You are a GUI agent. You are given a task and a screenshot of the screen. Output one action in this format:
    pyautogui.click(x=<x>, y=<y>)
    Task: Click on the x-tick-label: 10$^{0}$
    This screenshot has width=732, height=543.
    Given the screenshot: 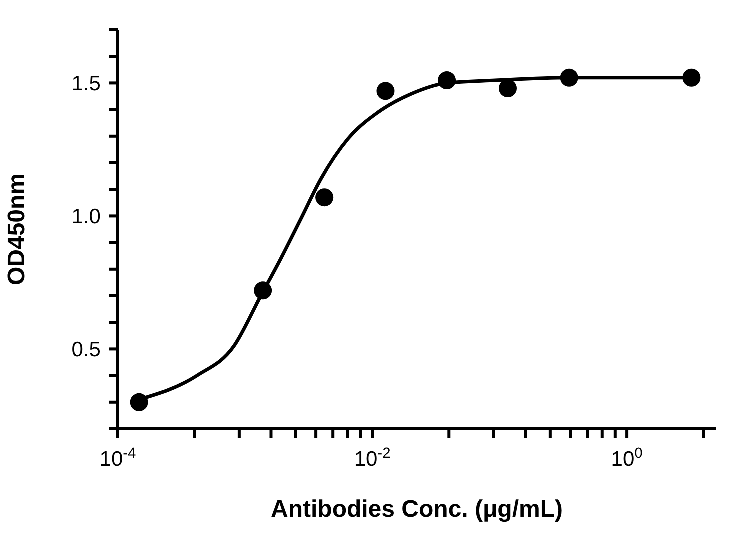 What is the action you would take?
    pyautogui.click(x=627, y=458)
    